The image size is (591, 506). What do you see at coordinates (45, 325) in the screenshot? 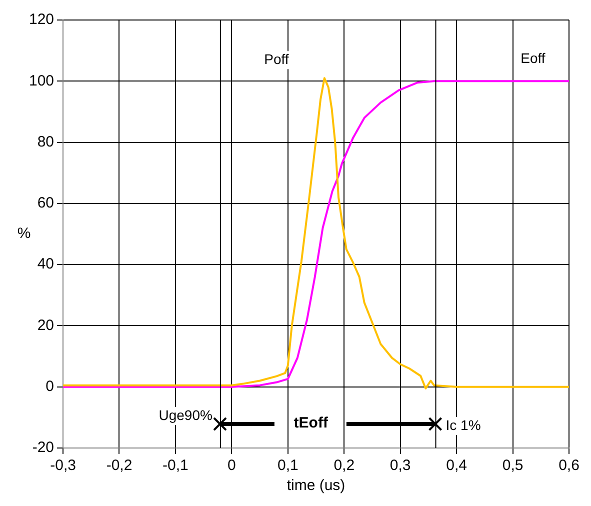
I see `y-tick-label: 20` at bounding box center [45, 325].